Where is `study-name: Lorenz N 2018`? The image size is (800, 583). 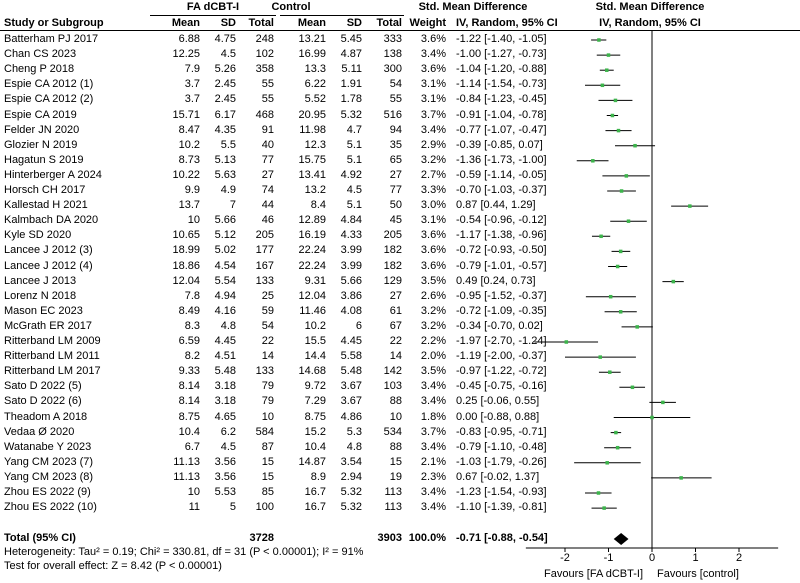 study-name: Lorenz N 2018 is located at coordinates (40, 295).